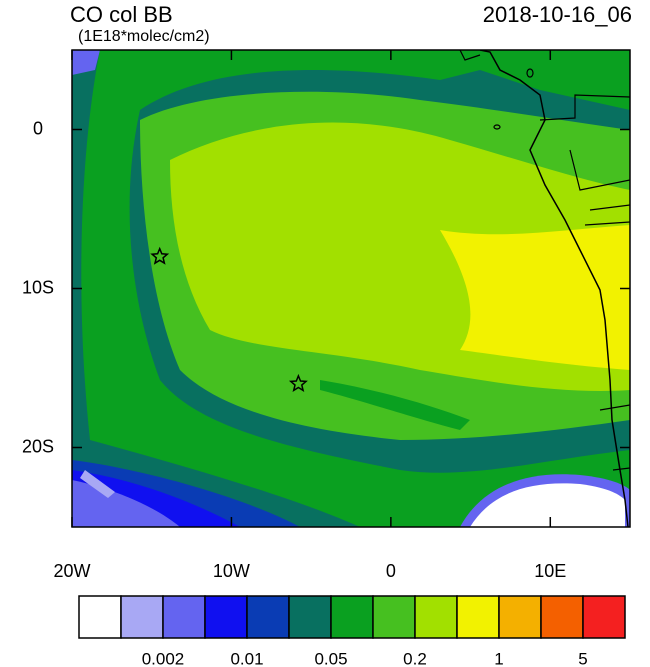 This screenshot has height=667, width=650. I want to click on subtitle: (1E18*molec/cm2), so click(144, 36).